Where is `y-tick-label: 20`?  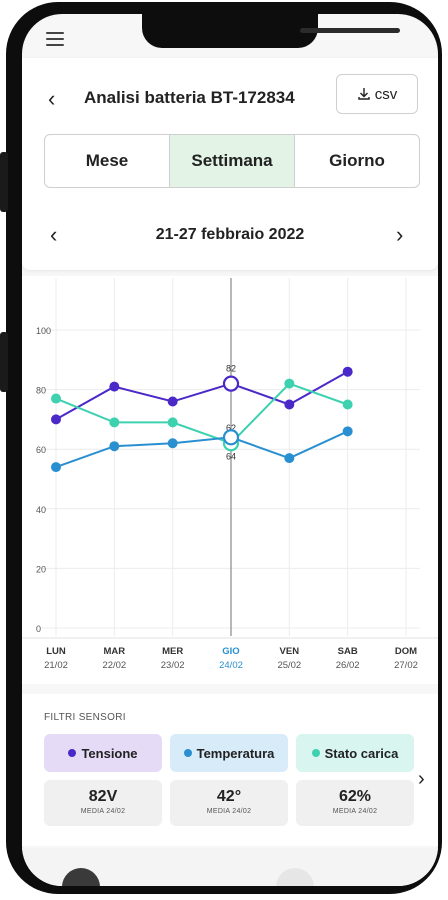 y-tick-label: 20 is located at coordinates (41, 569).